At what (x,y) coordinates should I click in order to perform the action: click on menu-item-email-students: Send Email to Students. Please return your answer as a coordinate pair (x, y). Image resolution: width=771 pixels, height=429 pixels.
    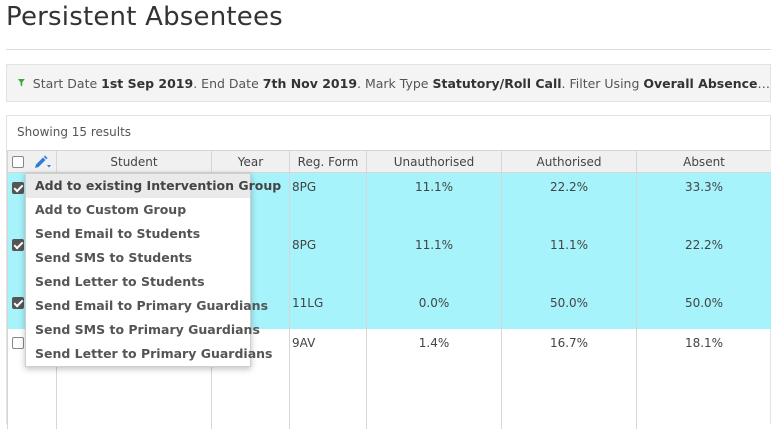
    Looking at the image, I should click on (138, 234).